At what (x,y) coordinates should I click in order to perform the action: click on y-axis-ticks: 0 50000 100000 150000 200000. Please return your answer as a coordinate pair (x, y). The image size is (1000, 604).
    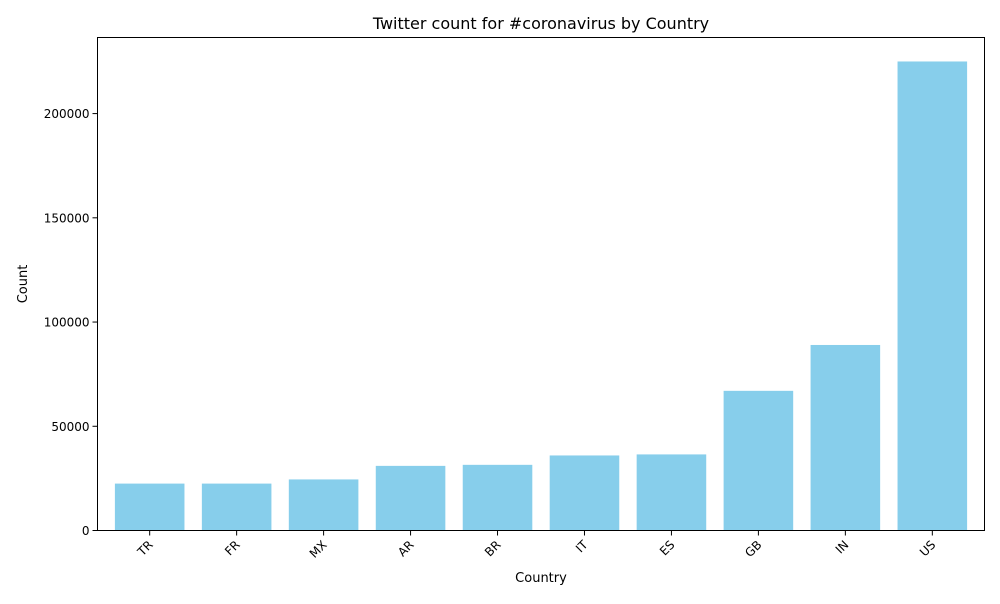
    Looking at the image, I should click on (71, 322).